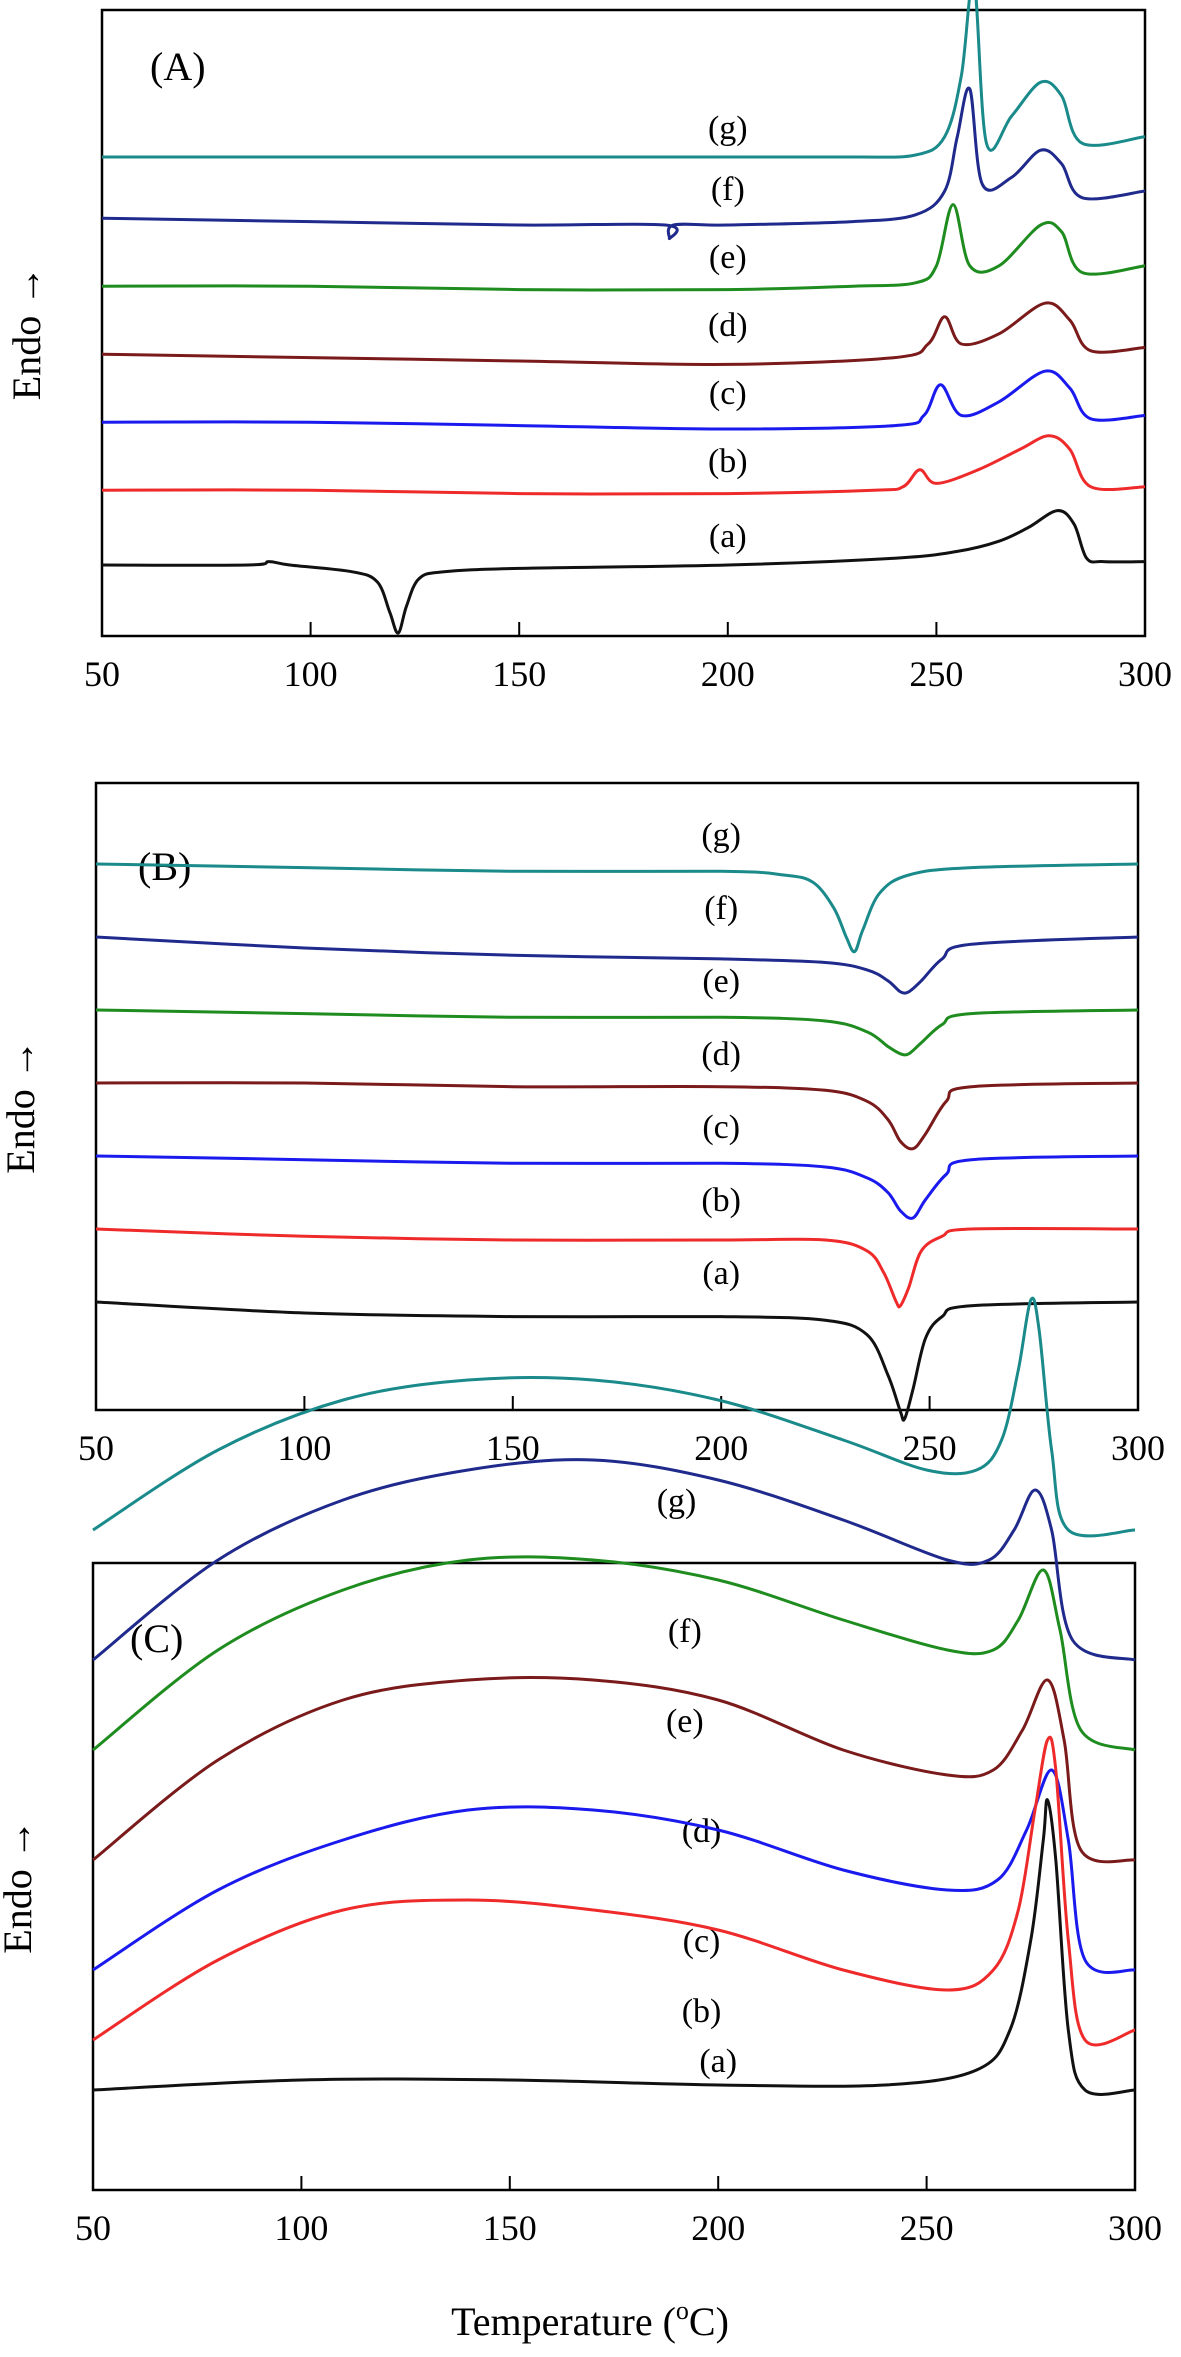 This screenshot has width=1181, height=2357. I want to click on panel-label: (A), so click(178, 66).